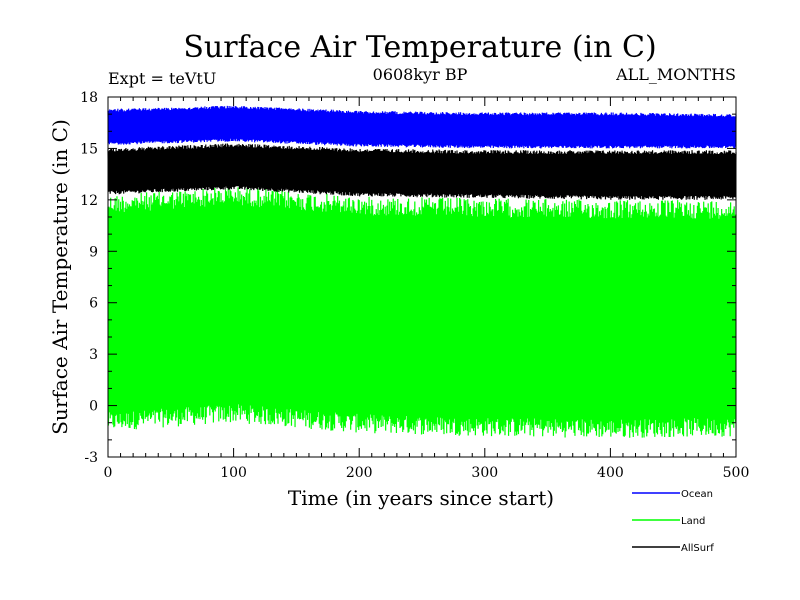 Image resolution: width=800 pixels, height=600 pixels. What do you see at coordinates (359, 473) in the screenshot?
I see `x-tick-label: 200` at bounding box center [359, 473].